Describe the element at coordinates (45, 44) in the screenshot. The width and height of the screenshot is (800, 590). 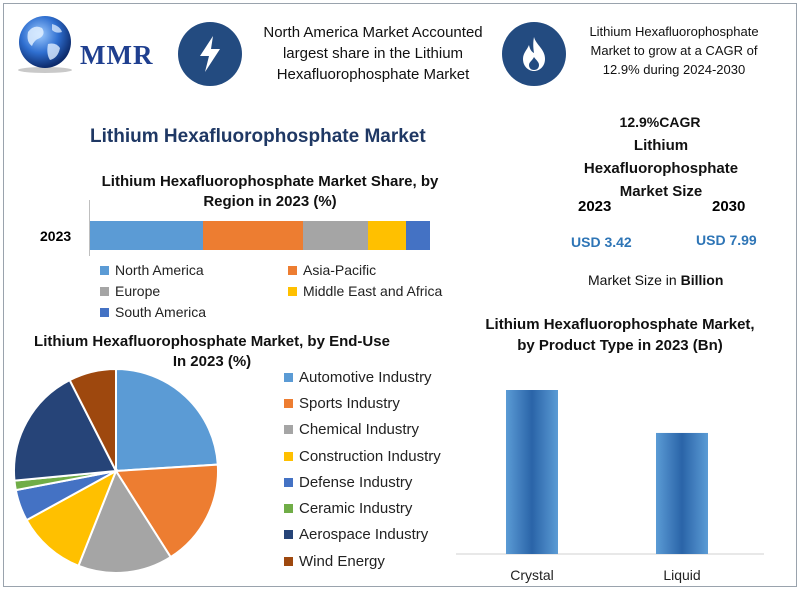
I see `globe-icon` at that location.